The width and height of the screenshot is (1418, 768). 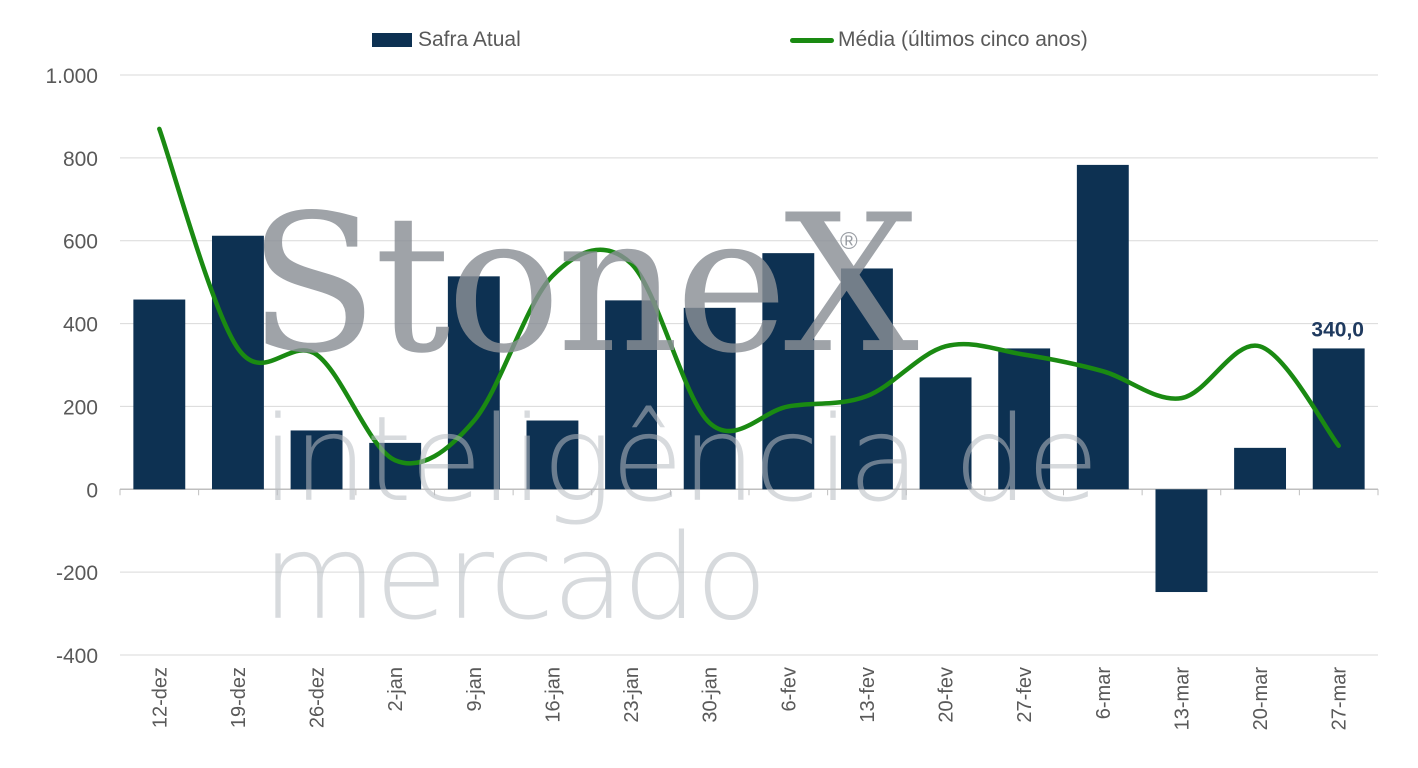 I want to click on x-tick-label: 20-mar, so click(x=1261, y=699).